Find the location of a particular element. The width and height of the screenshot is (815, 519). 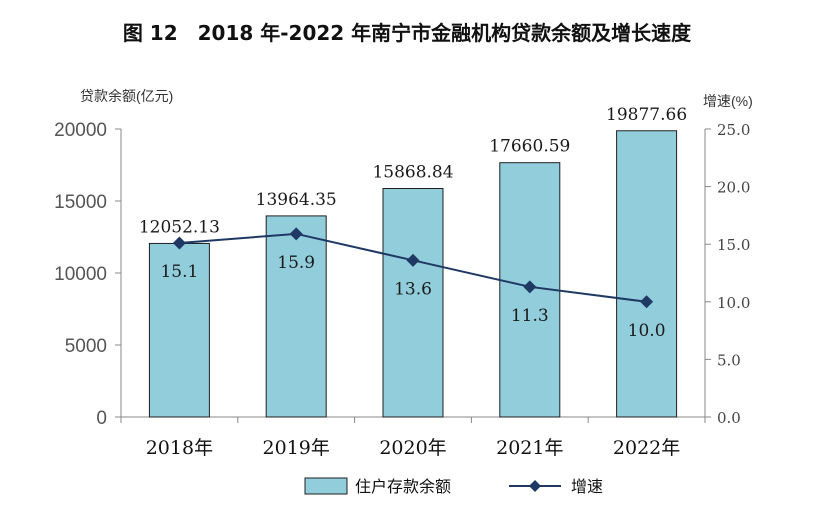

y-axis-right-tick-label: 15.0 is located at coordinates (733, 245).